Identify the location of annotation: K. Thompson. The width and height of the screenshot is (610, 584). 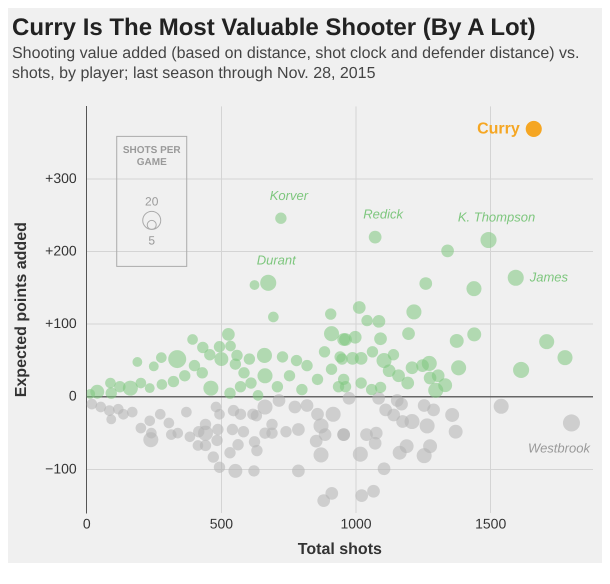
(497, 217).